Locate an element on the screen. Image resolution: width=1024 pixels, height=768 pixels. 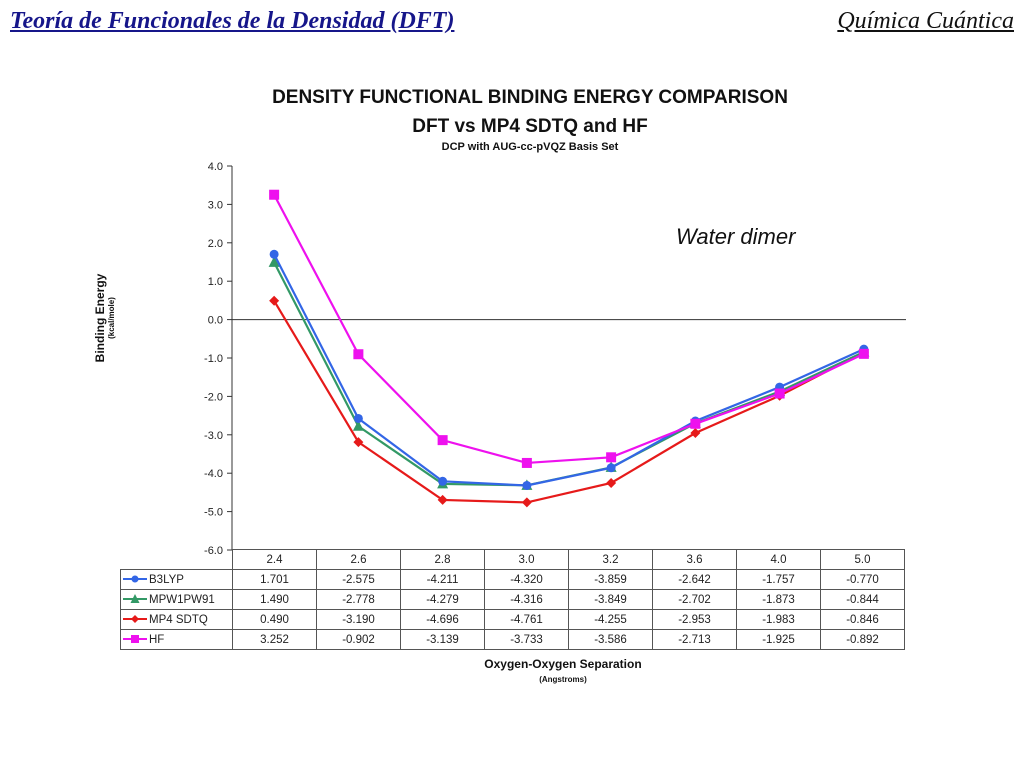
x-tick-label: 3.6 is located at coordinates (694, 559).